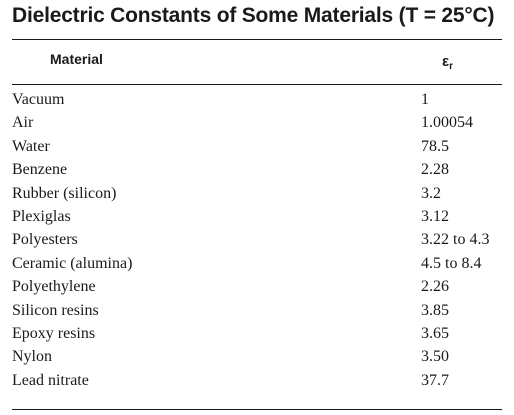 This screenshot has width=514, height=415. I want to click on permittivity-cell: 3.2, so click(431, 193).